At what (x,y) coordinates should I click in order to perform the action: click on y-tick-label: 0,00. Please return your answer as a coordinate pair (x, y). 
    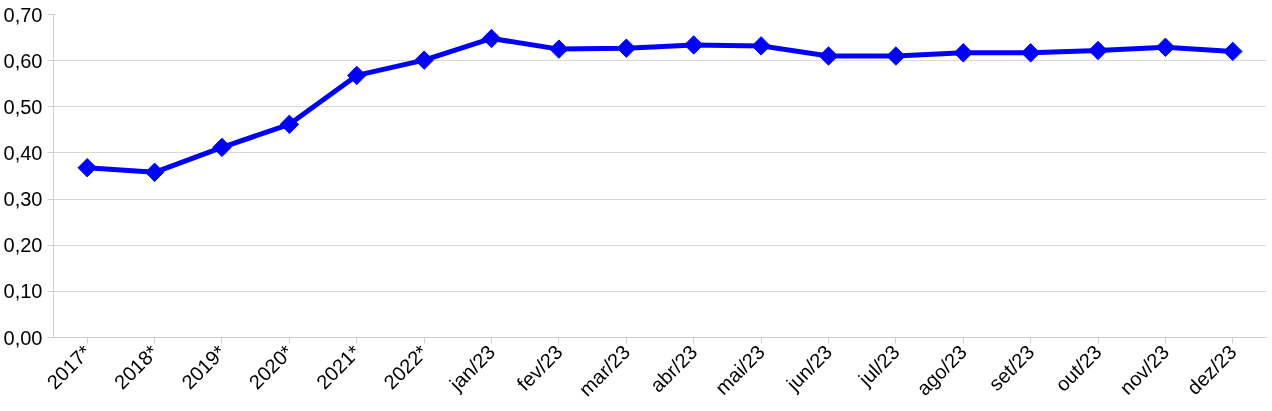
    Looking at the image, I should click on (23, 337).